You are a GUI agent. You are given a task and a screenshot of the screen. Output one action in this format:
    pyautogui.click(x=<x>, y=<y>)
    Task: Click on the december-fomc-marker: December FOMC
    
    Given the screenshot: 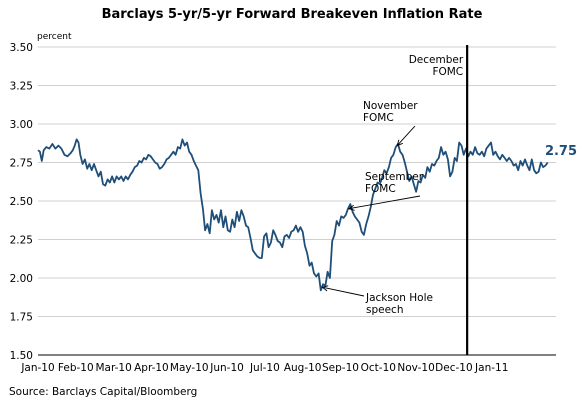 What is the action you would take?
    pyautogui.click(x=439, y=200)
    